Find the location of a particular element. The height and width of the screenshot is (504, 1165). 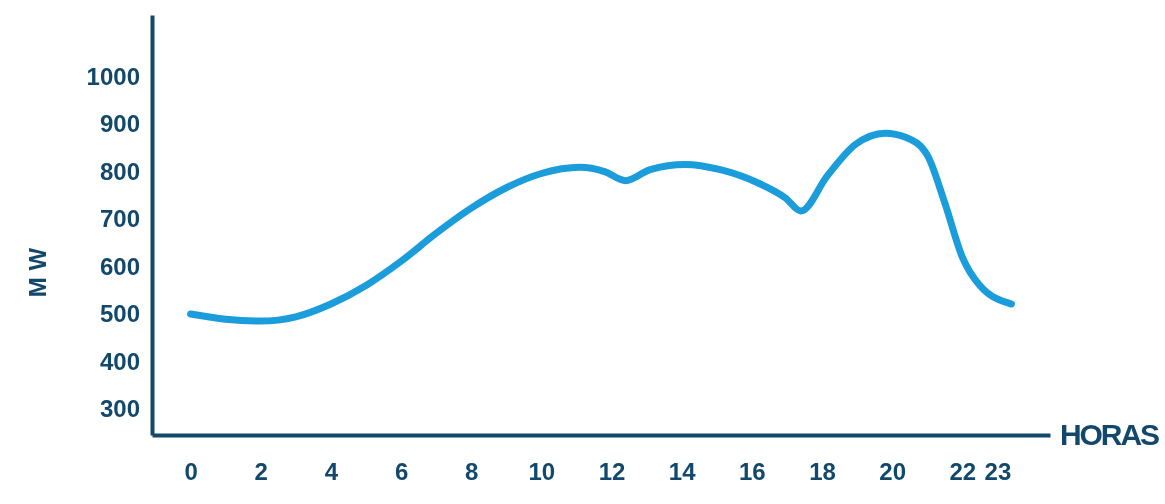

x-tick-label: 10 is located at coordinates (542, 472).